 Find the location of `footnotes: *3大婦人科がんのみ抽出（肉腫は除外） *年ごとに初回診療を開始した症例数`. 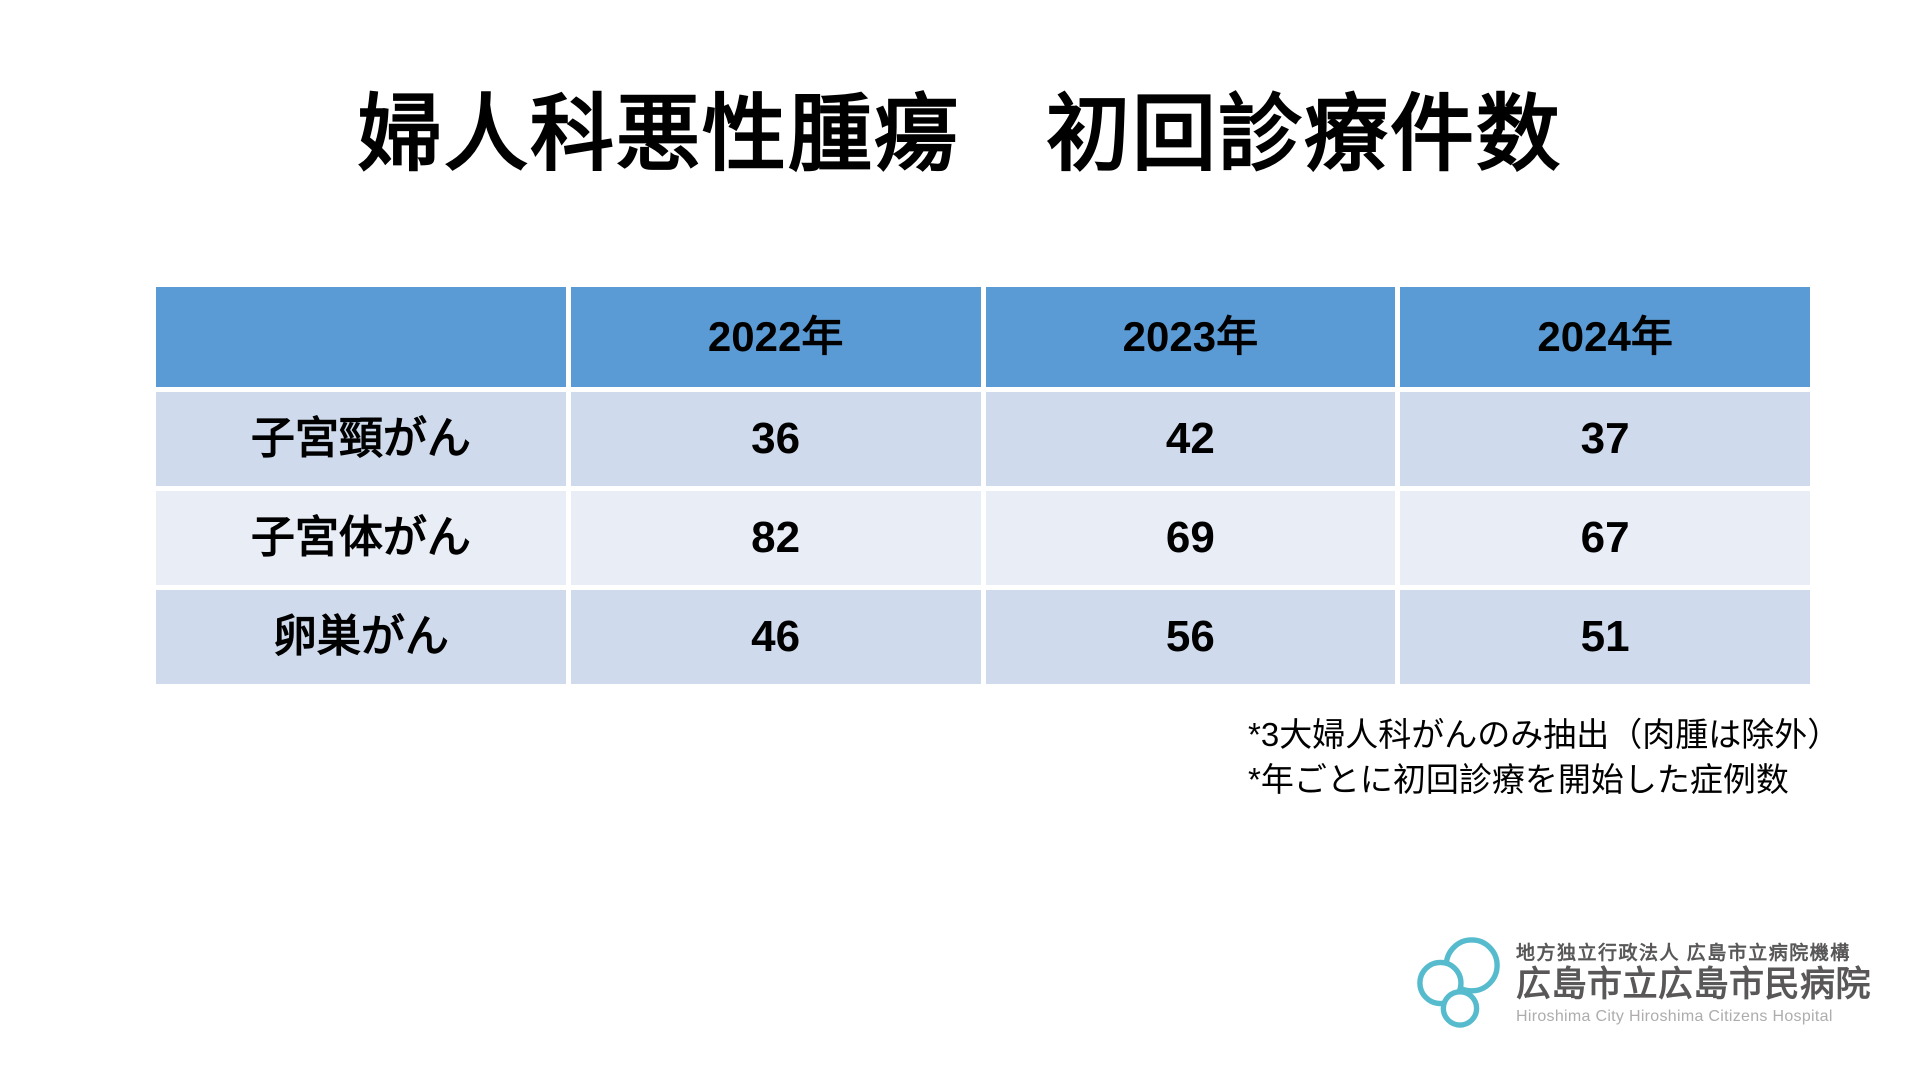

footnotes: *3大婦人科がんのみ抽出（肉腫は除外） *年ごとに初回診療を開始した症例数 is located at coordinates (1544, 757).